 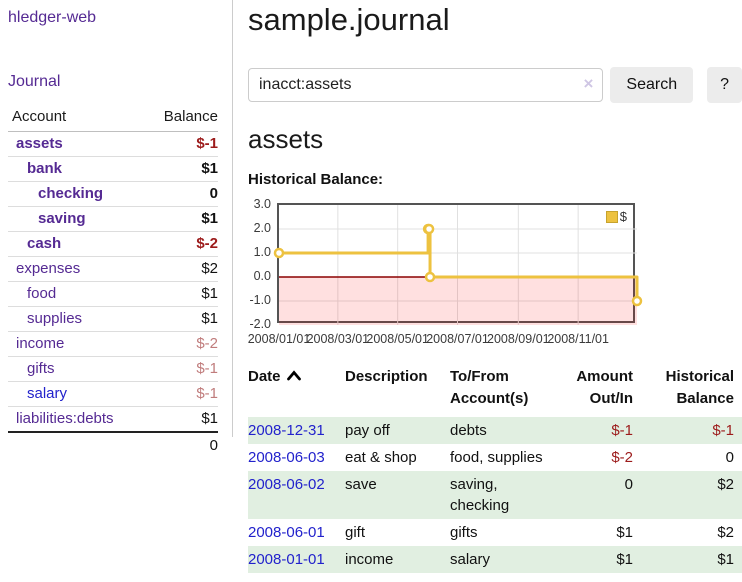 What do you see at coordinates (286, 532) in the screenshot?
I see `transaction-date-link: 2008-06-01` at bounding box center [286, 532].